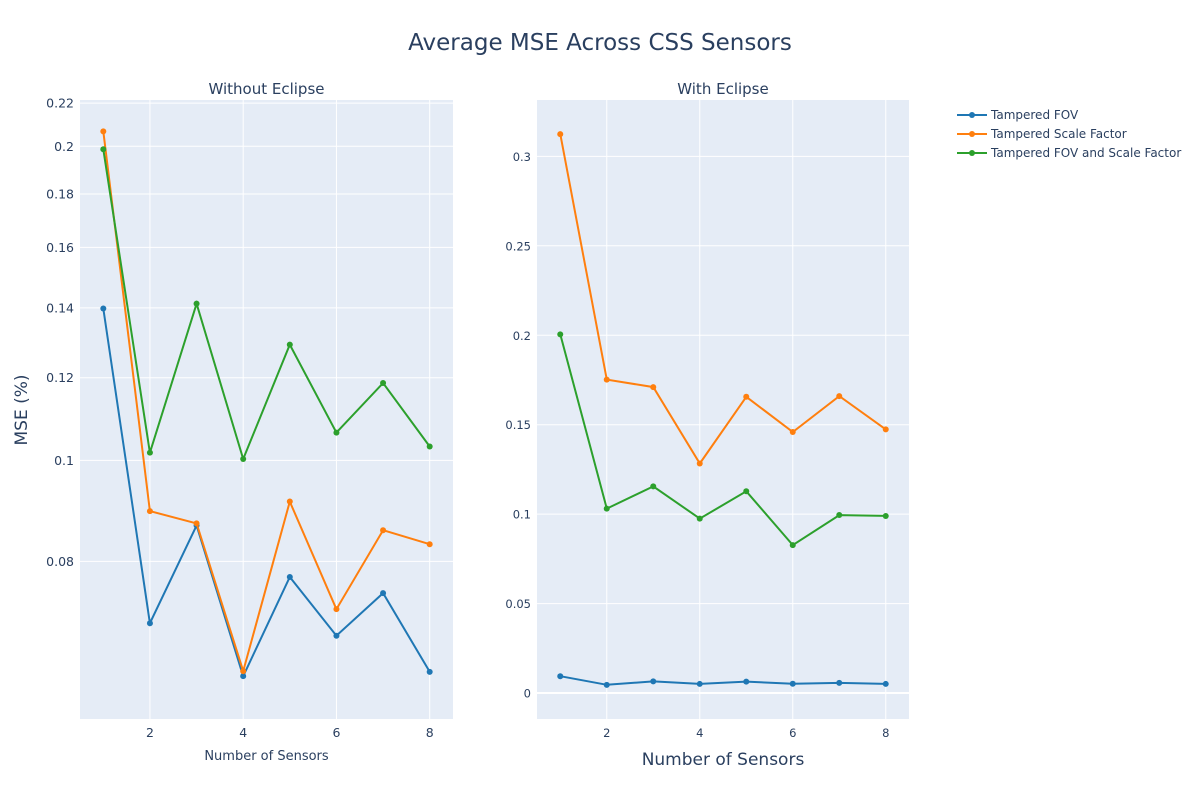  What do you see at coordinates (22, 409) in the screenshot?
I see `y-axis-label: MSE (%)` at bounding box center [22, 409].